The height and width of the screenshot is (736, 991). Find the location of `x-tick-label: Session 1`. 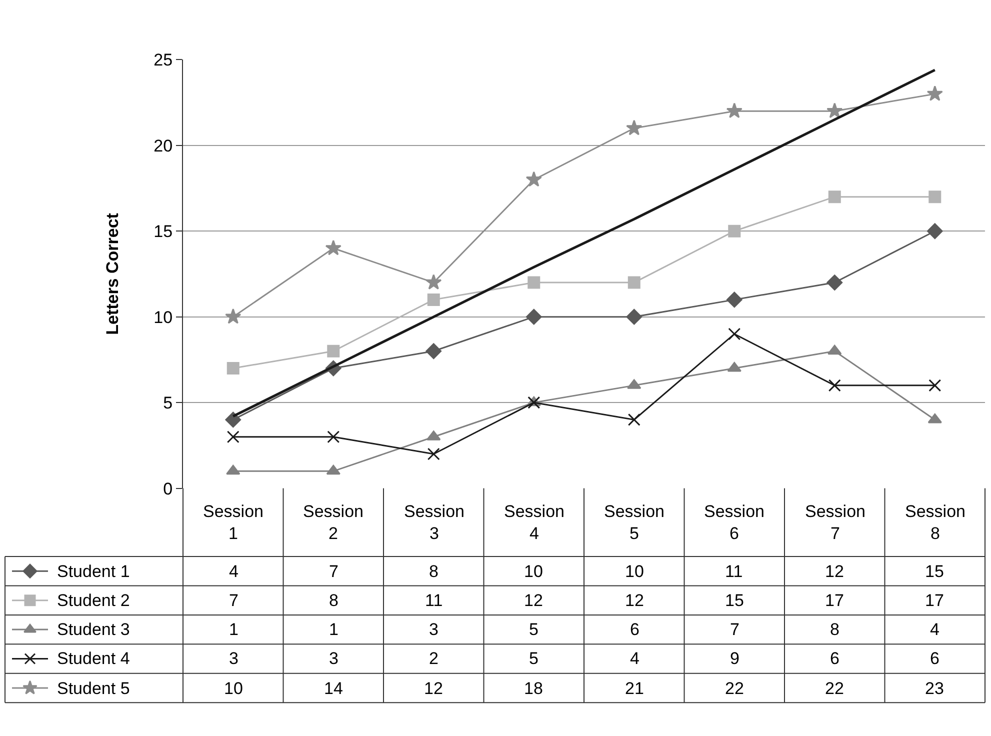

x-tick-label: Session 1 is located at coordinates (233, 523).